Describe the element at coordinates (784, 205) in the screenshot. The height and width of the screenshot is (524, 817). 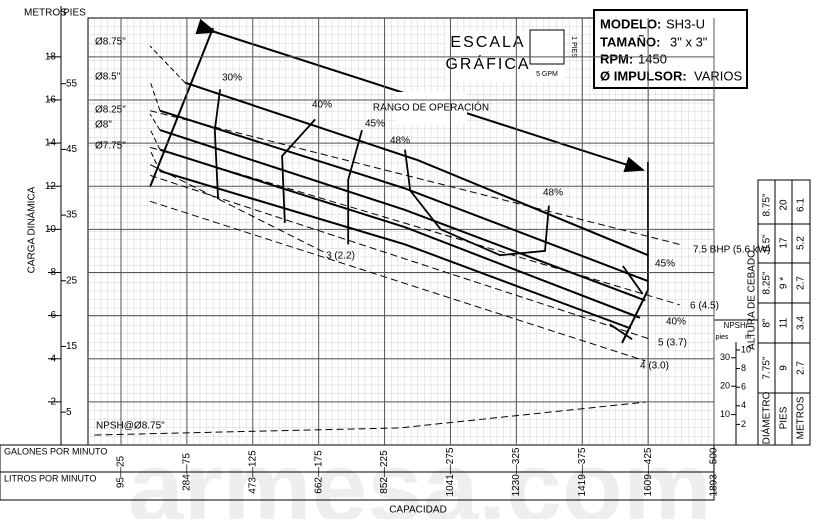
I see `priming-cell: 20` at that location.